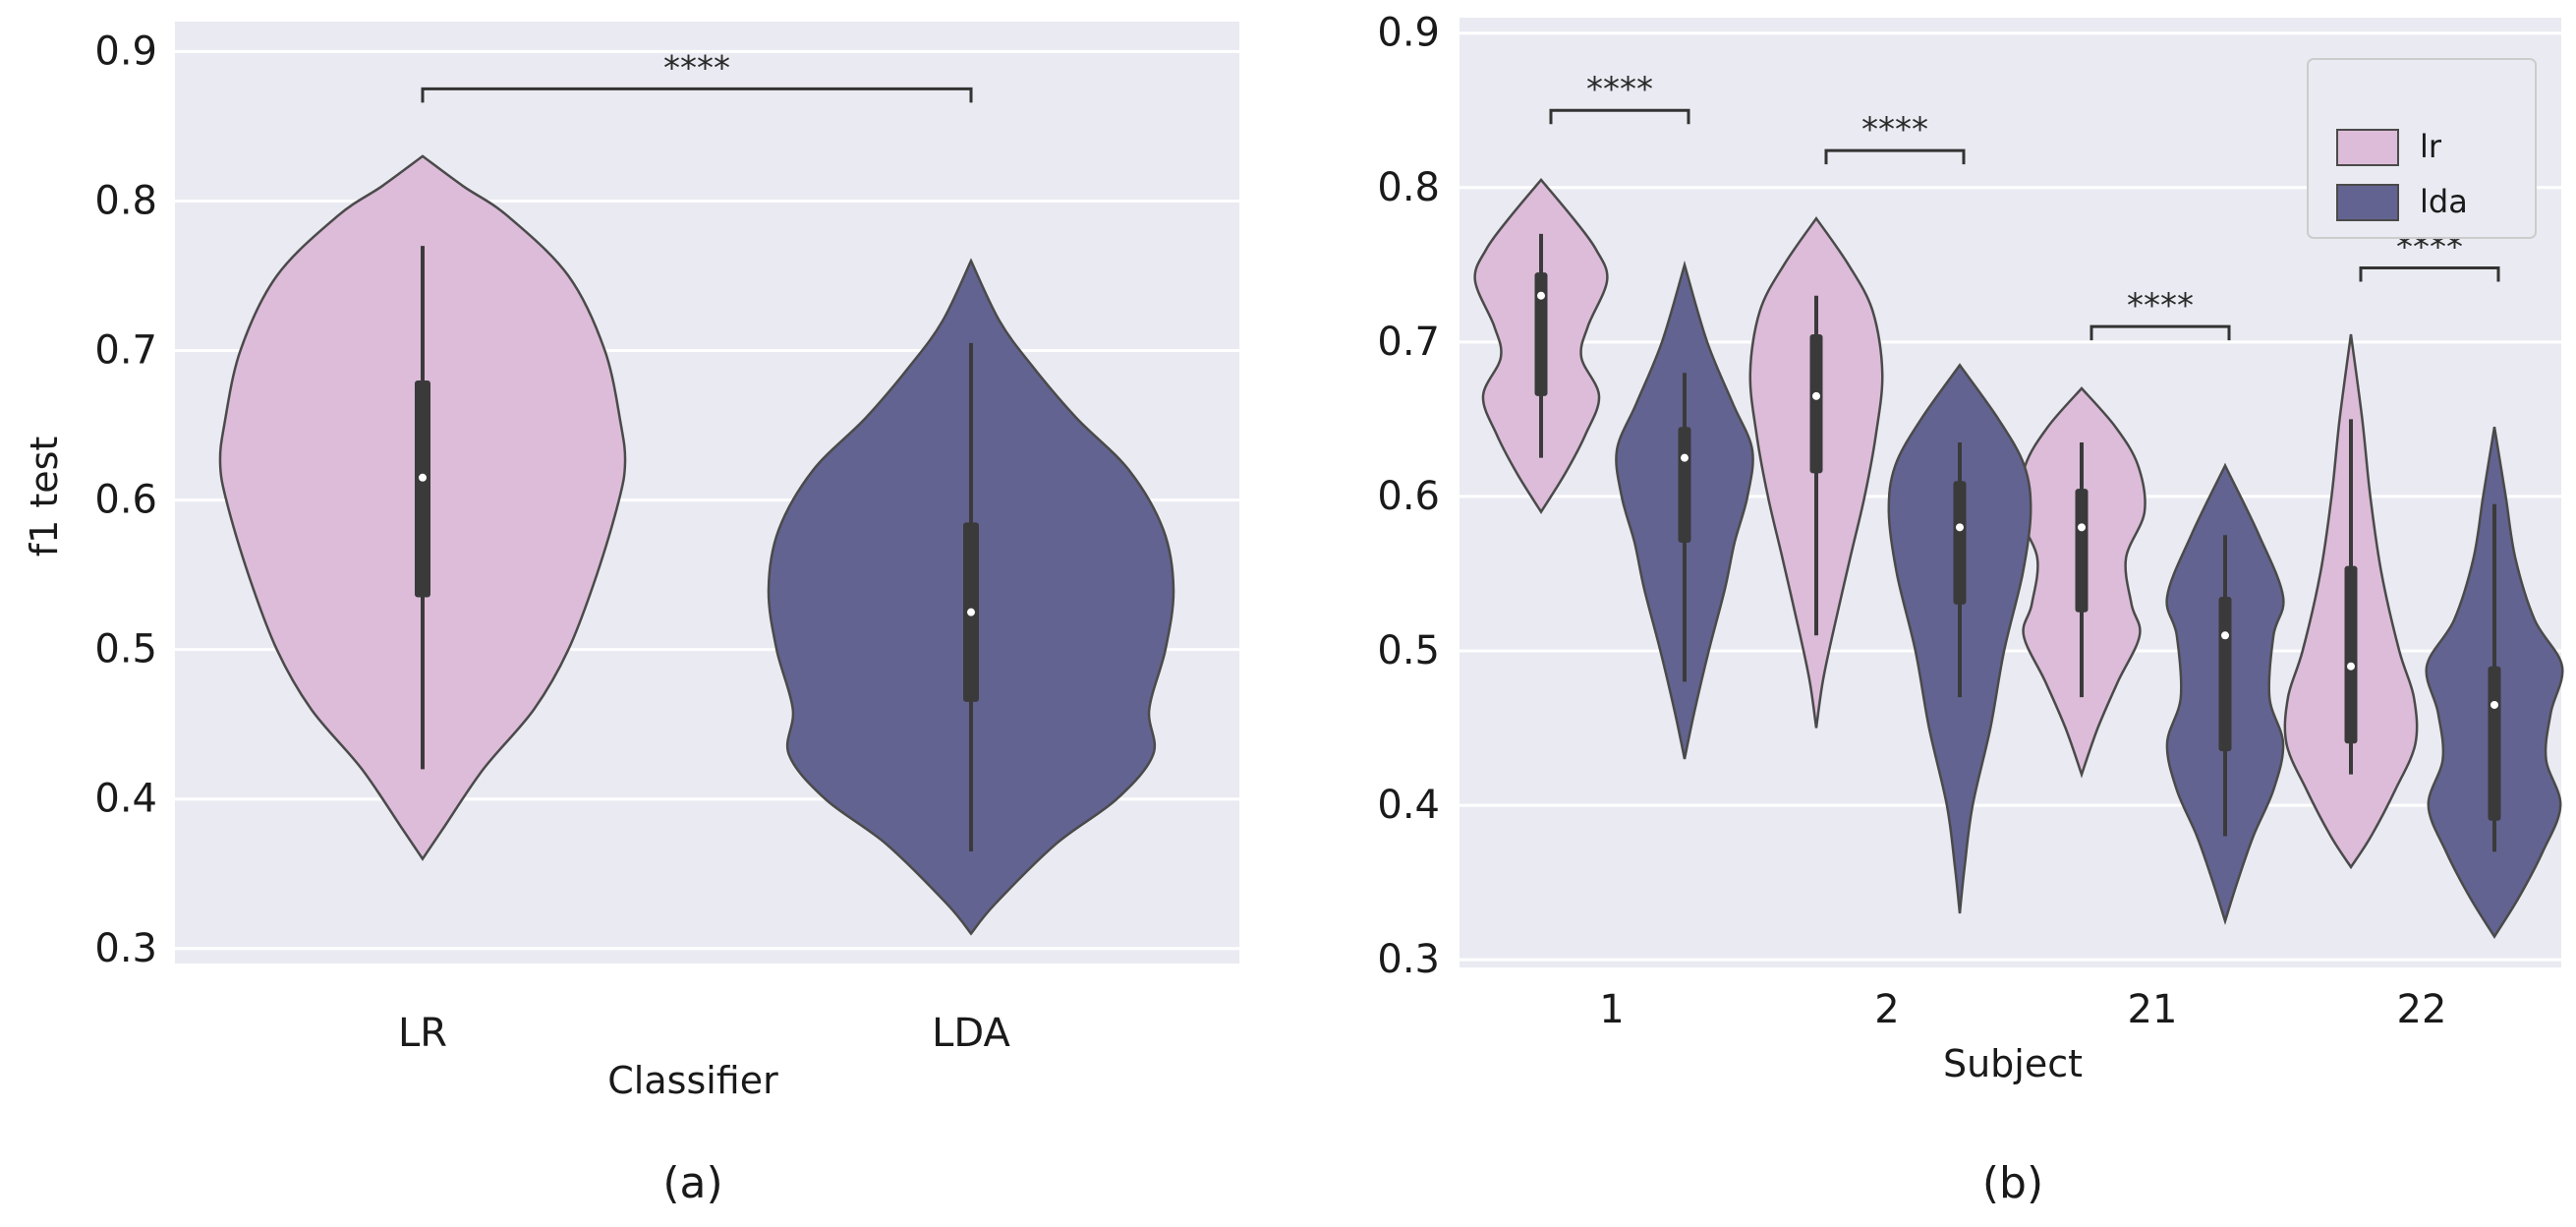 The height and width of the screenshot is (1227, 2576). I want to click on x-tick-label: 21, so click(2153, 1009).